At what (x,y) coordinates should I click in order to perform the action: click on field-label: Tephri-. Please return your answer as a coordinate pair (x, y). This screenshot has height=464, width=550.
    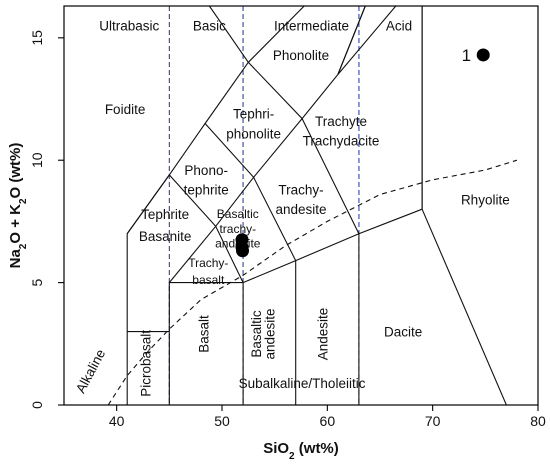
    Looking at the image, I should click on (253, 114).